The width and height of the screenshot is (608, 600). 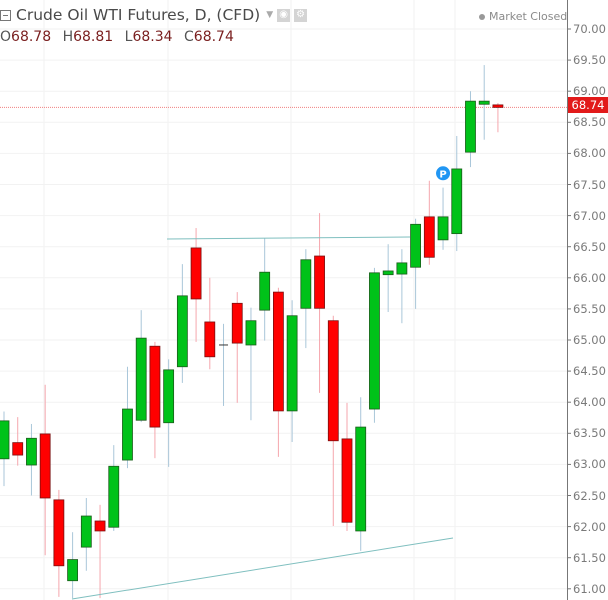 I want to click on eye-icon: ◉, so click(x=284, y=15).